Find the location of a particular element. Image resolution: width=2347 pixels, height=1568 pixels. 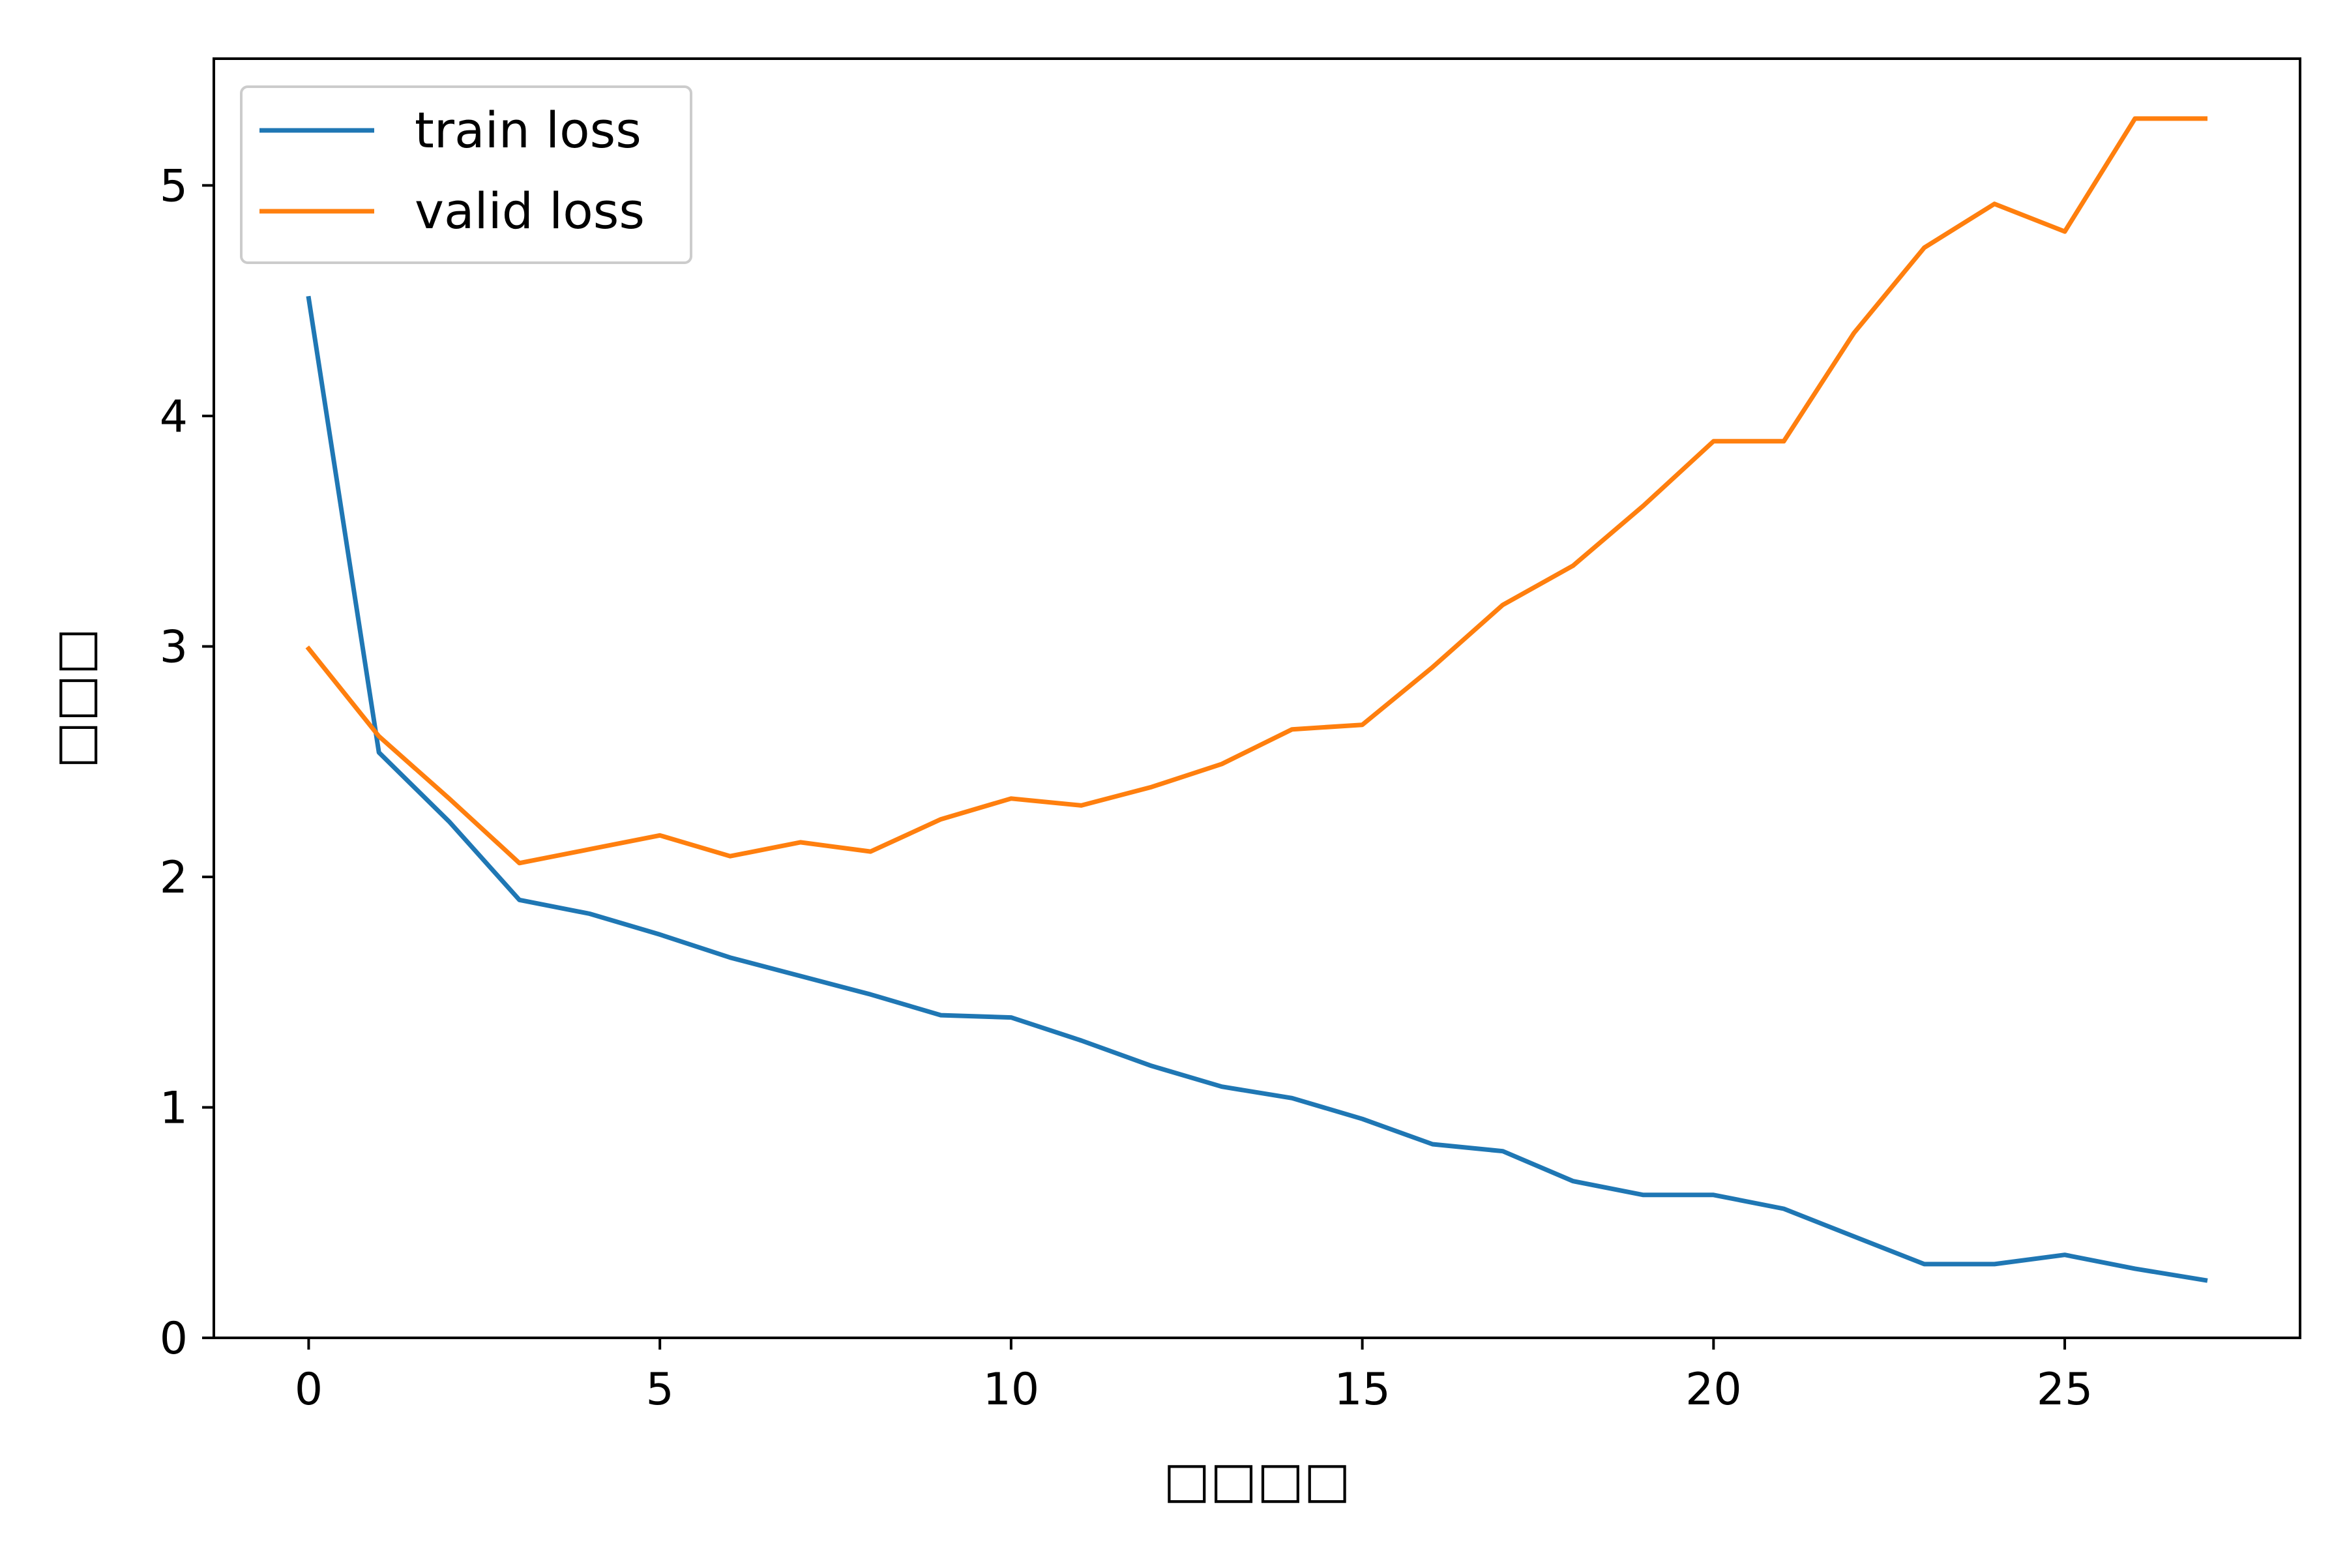

y-tick-label: 5 is located at coordinates (174, 186).